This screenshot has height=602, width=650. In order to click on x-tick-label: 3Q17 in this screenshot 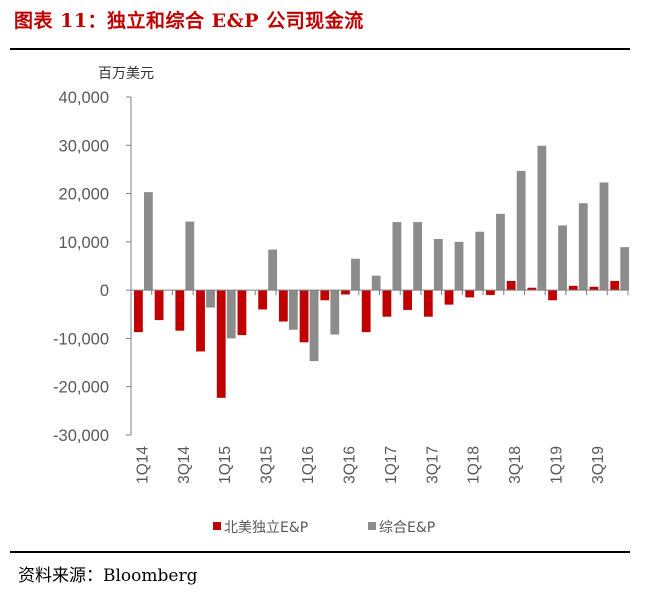, I will do `click(432, 465)`.